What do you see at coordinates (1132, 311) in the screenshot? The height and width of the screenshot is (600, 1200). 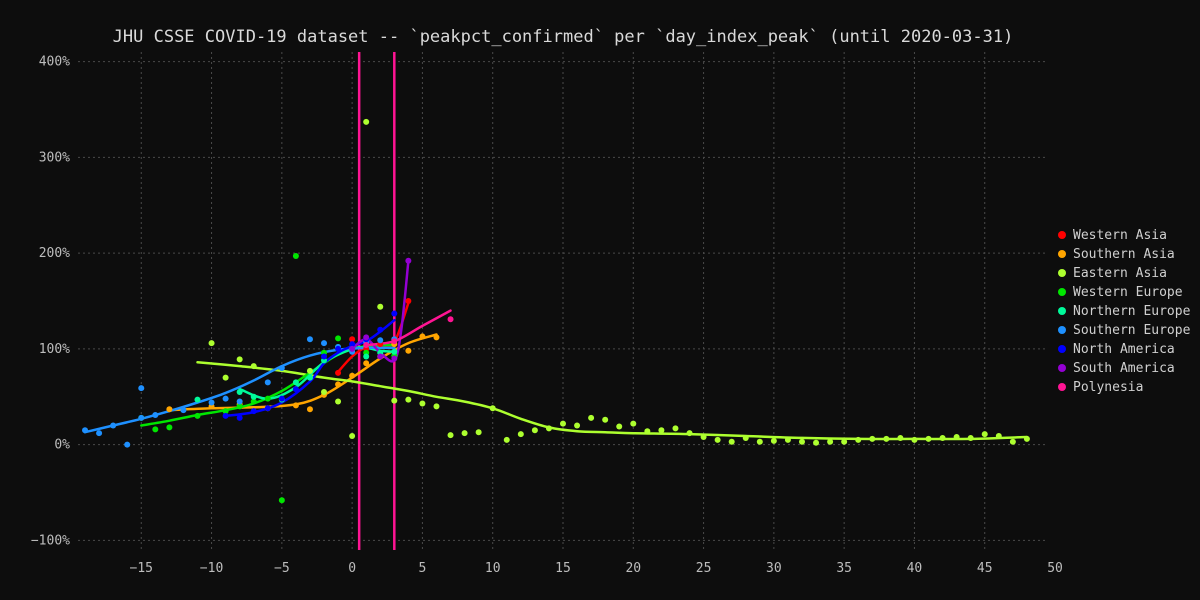 I see `legend-label-northern-europe: Northern Europe` at bounding box center [1132, 311].